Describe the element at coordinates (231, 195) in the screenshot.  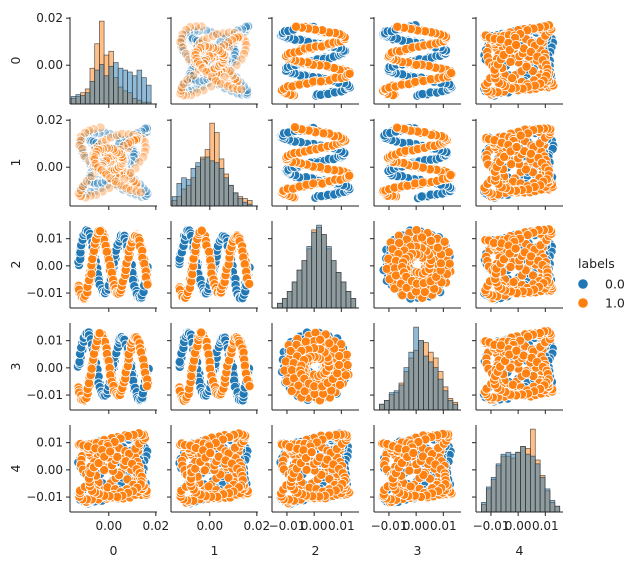
I see `hist-bar-1-label-0.0-bin-12` at that location.